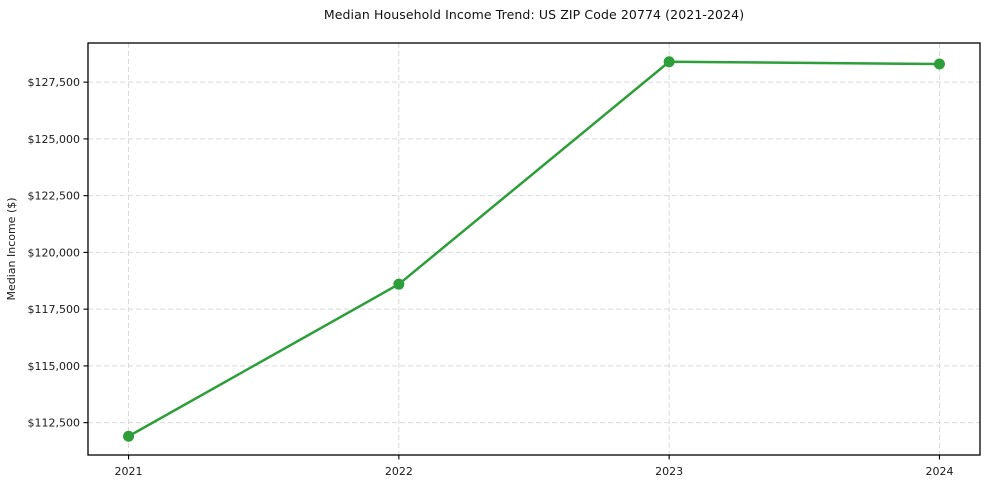 The width and height of the screenshot is (989, 490). I want to click on x-tick-label: 2024, so click(939, 471).